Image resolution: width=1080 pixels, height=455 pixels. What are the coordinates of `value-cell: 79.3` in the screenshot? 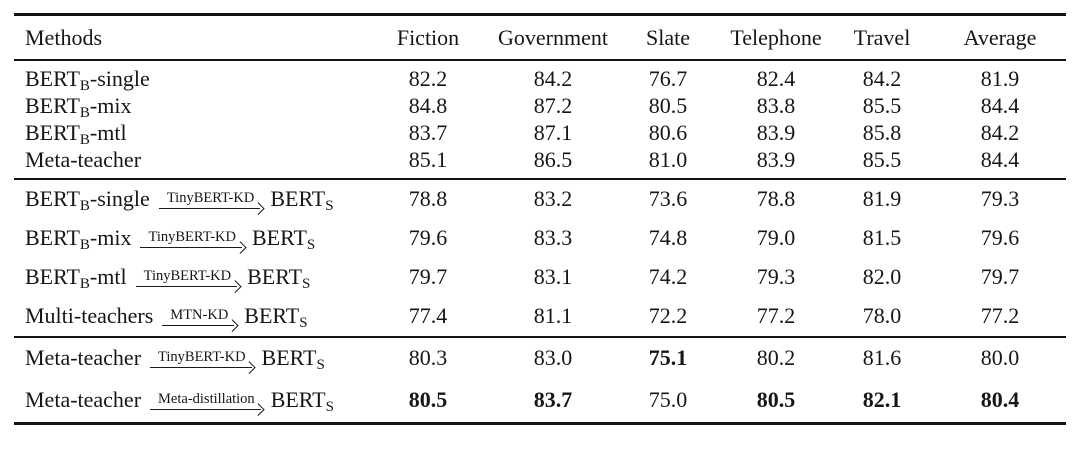 It's located at (1000, 198).